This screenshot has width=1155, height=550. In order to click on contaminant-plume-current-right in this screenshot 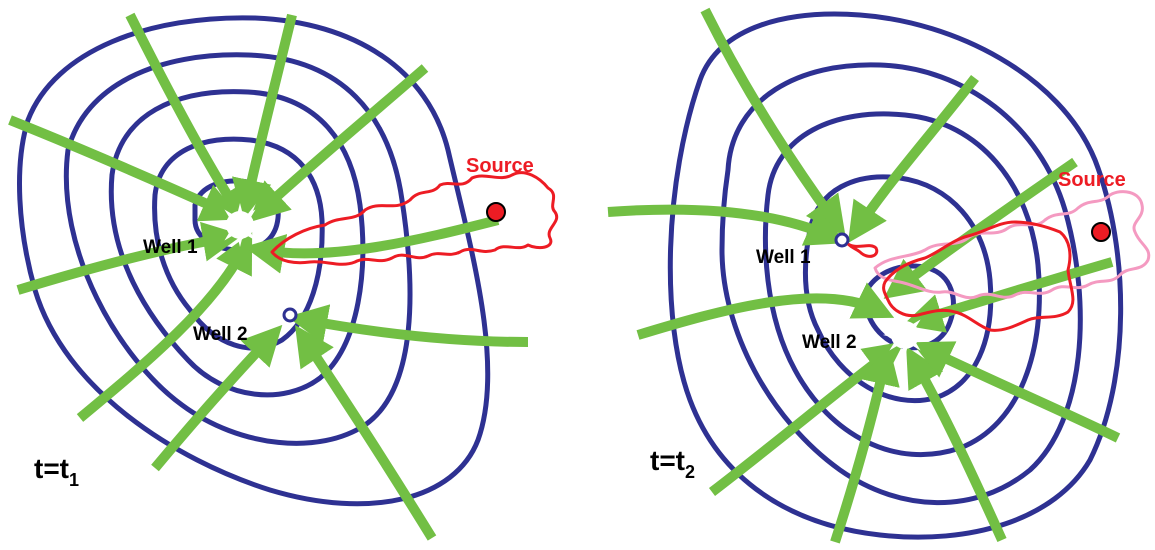, I will do `click(978, 276)`.